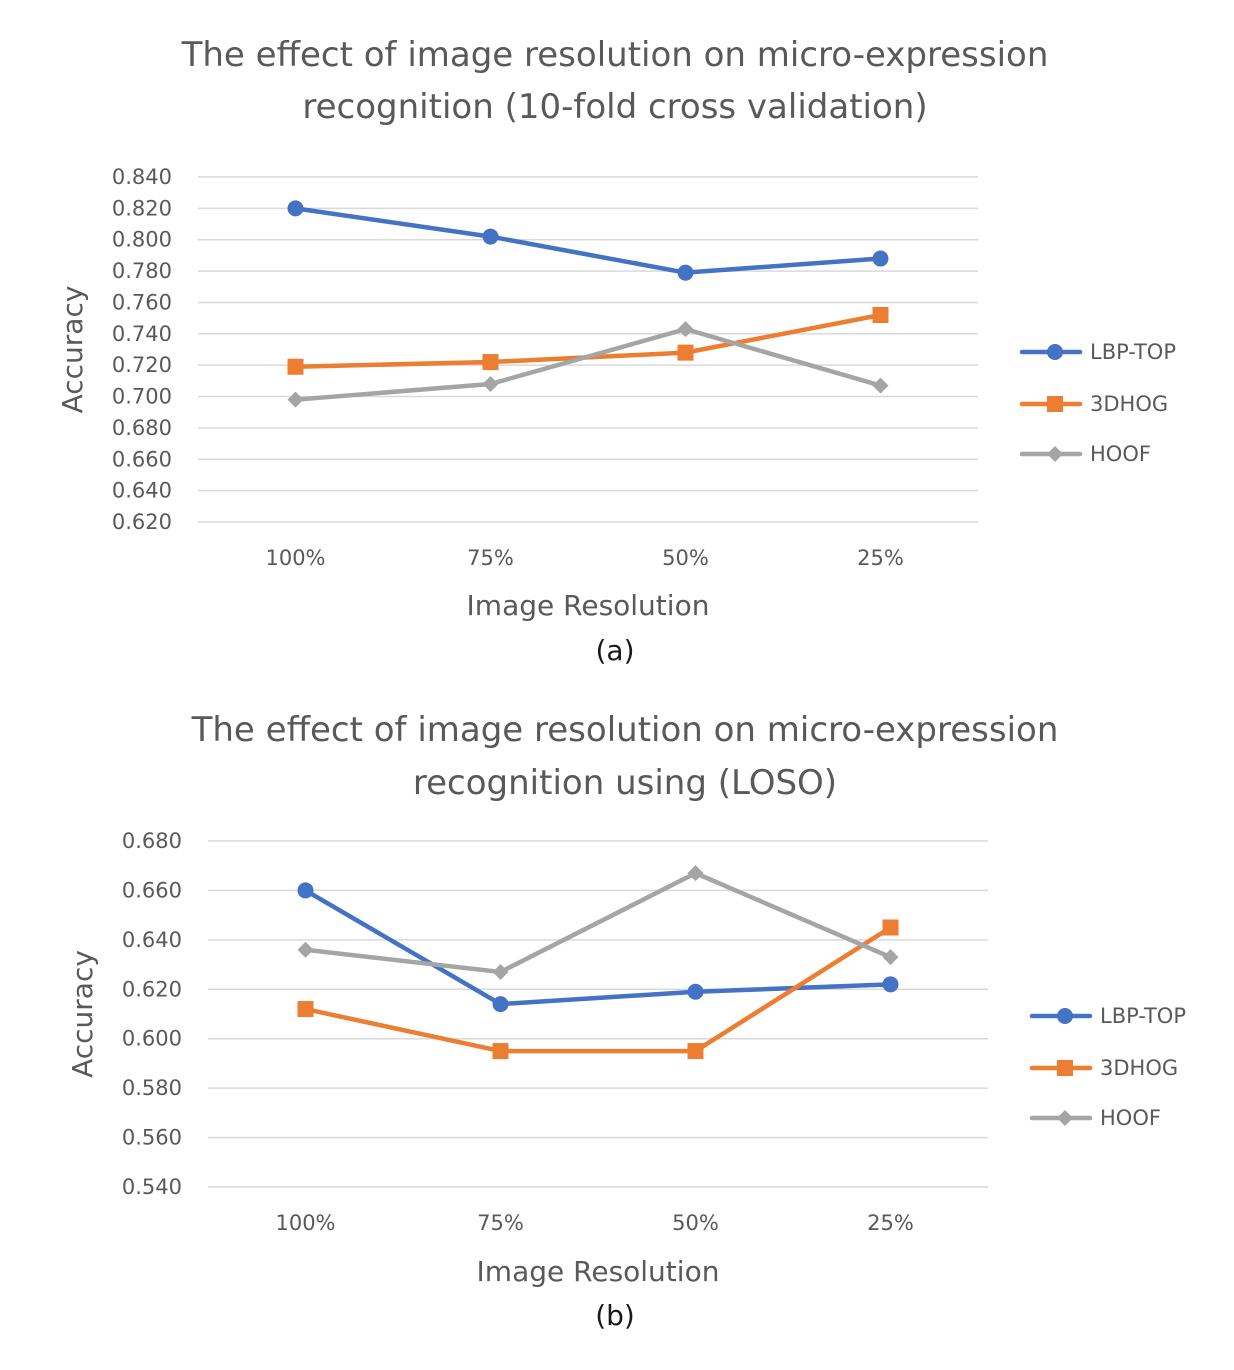 Image resolution: width=1234 pixels, height=1370 pixels. What do you see at coordinates (152, 1187) in the screenshot?
I see `y-tick-label: 0.540` at bounding box center [152, 1187].